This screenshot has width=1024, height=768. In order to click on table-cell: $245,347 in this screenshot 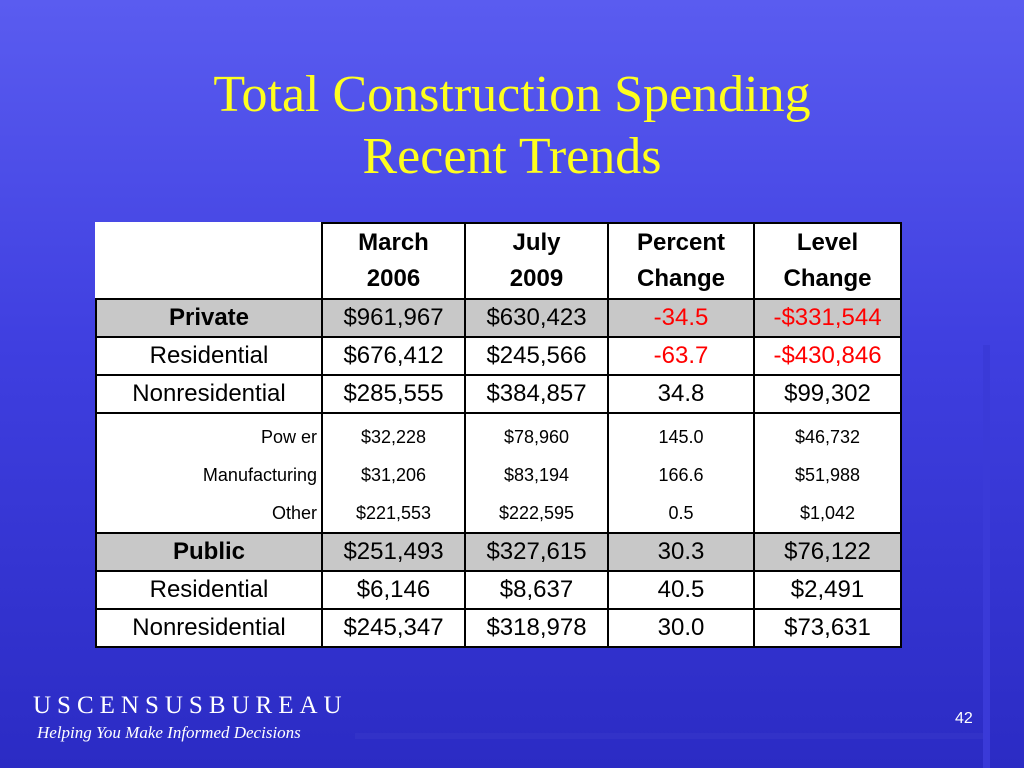, I will do `click(393, 628)`.